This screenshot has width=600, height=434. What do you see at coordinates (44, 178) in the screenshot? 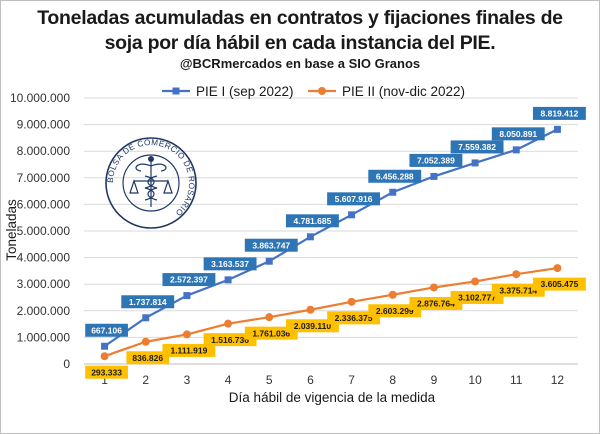
I see `y-tick-label: 7.000.000` at bounding box center [44, 178].